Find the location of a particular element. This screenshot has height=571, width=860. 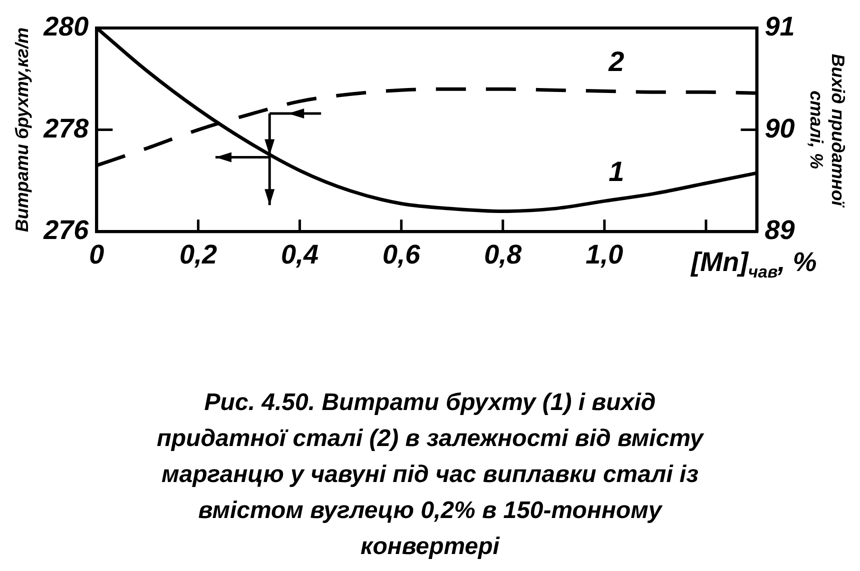

y-tick-label: 278 is located at coordinates (65, 128).